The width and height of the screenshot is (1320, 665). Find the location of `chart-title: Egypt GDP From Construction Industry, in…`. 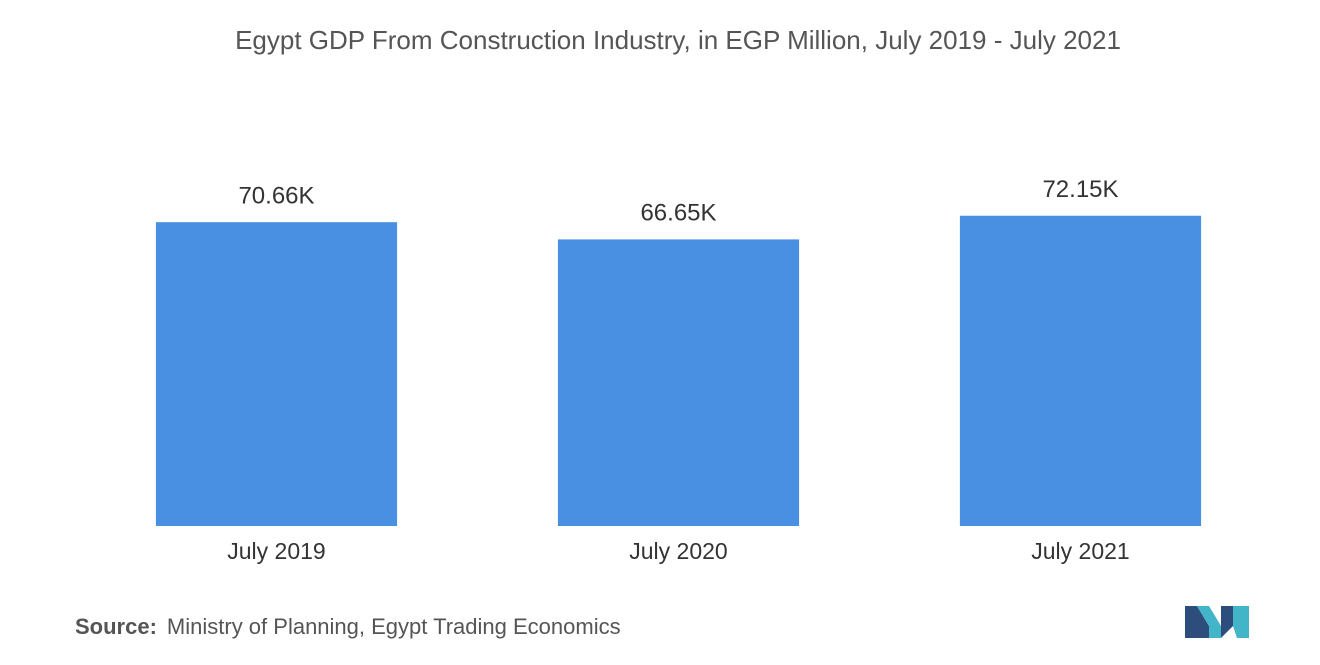

chart-title: Egypt GDP From Construction Industry, in… is located at coordinates (678, 40).